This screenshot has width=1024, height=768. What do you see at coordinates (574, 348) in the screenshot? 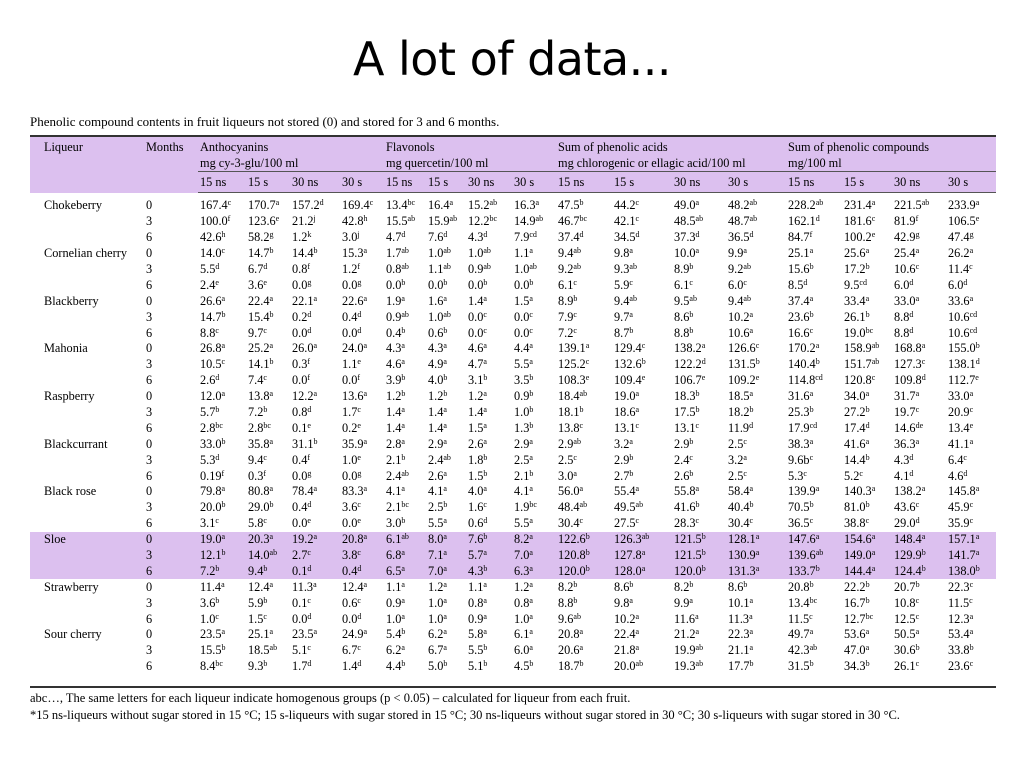
I see `table-cell: 139.1a` at bounding box center [574, 348].